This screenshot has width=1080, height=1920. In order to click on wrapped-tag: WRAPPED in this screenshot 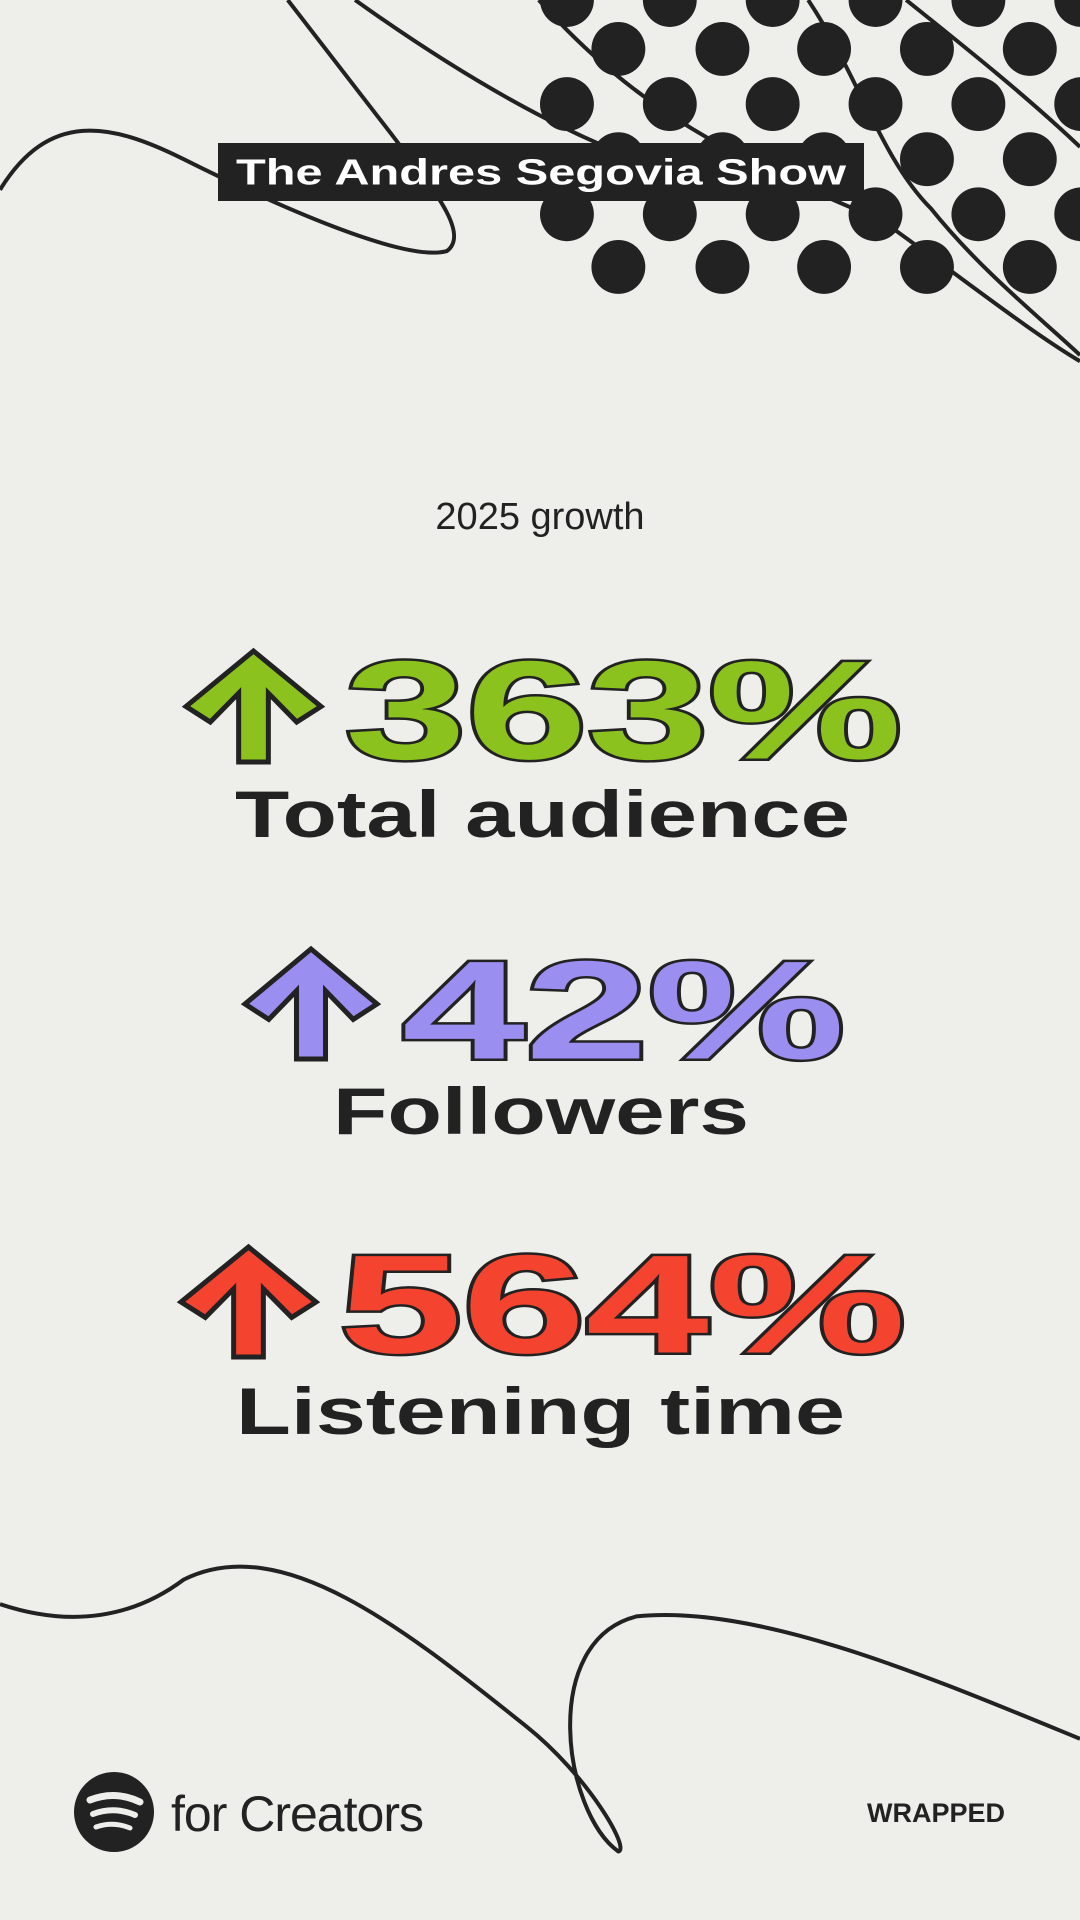, I will do `click(936, 1813)`.